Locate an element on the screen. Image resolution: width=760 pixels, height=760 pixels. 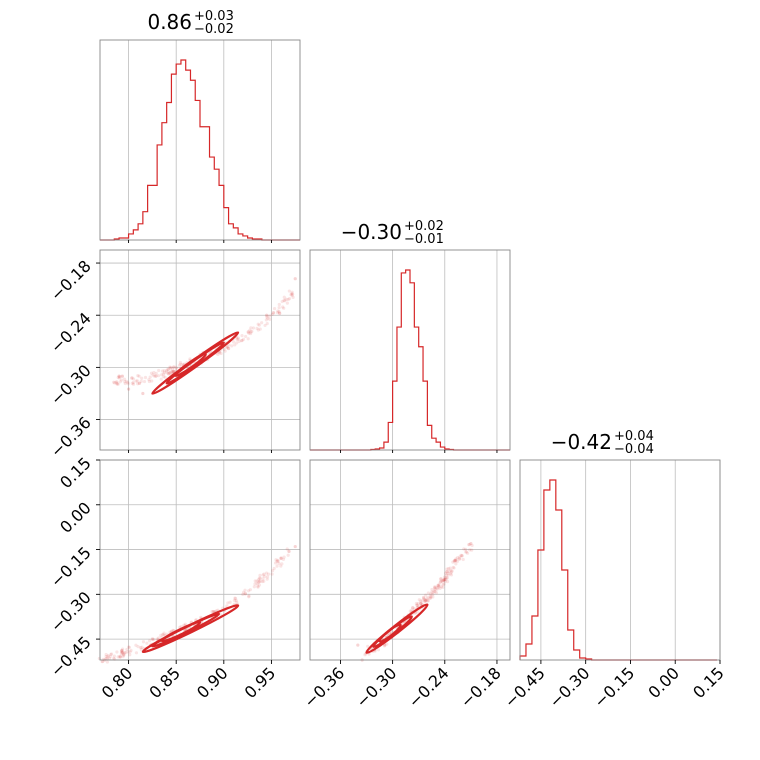
param-title-value: −0.42 is located at coordinates (581, 442).